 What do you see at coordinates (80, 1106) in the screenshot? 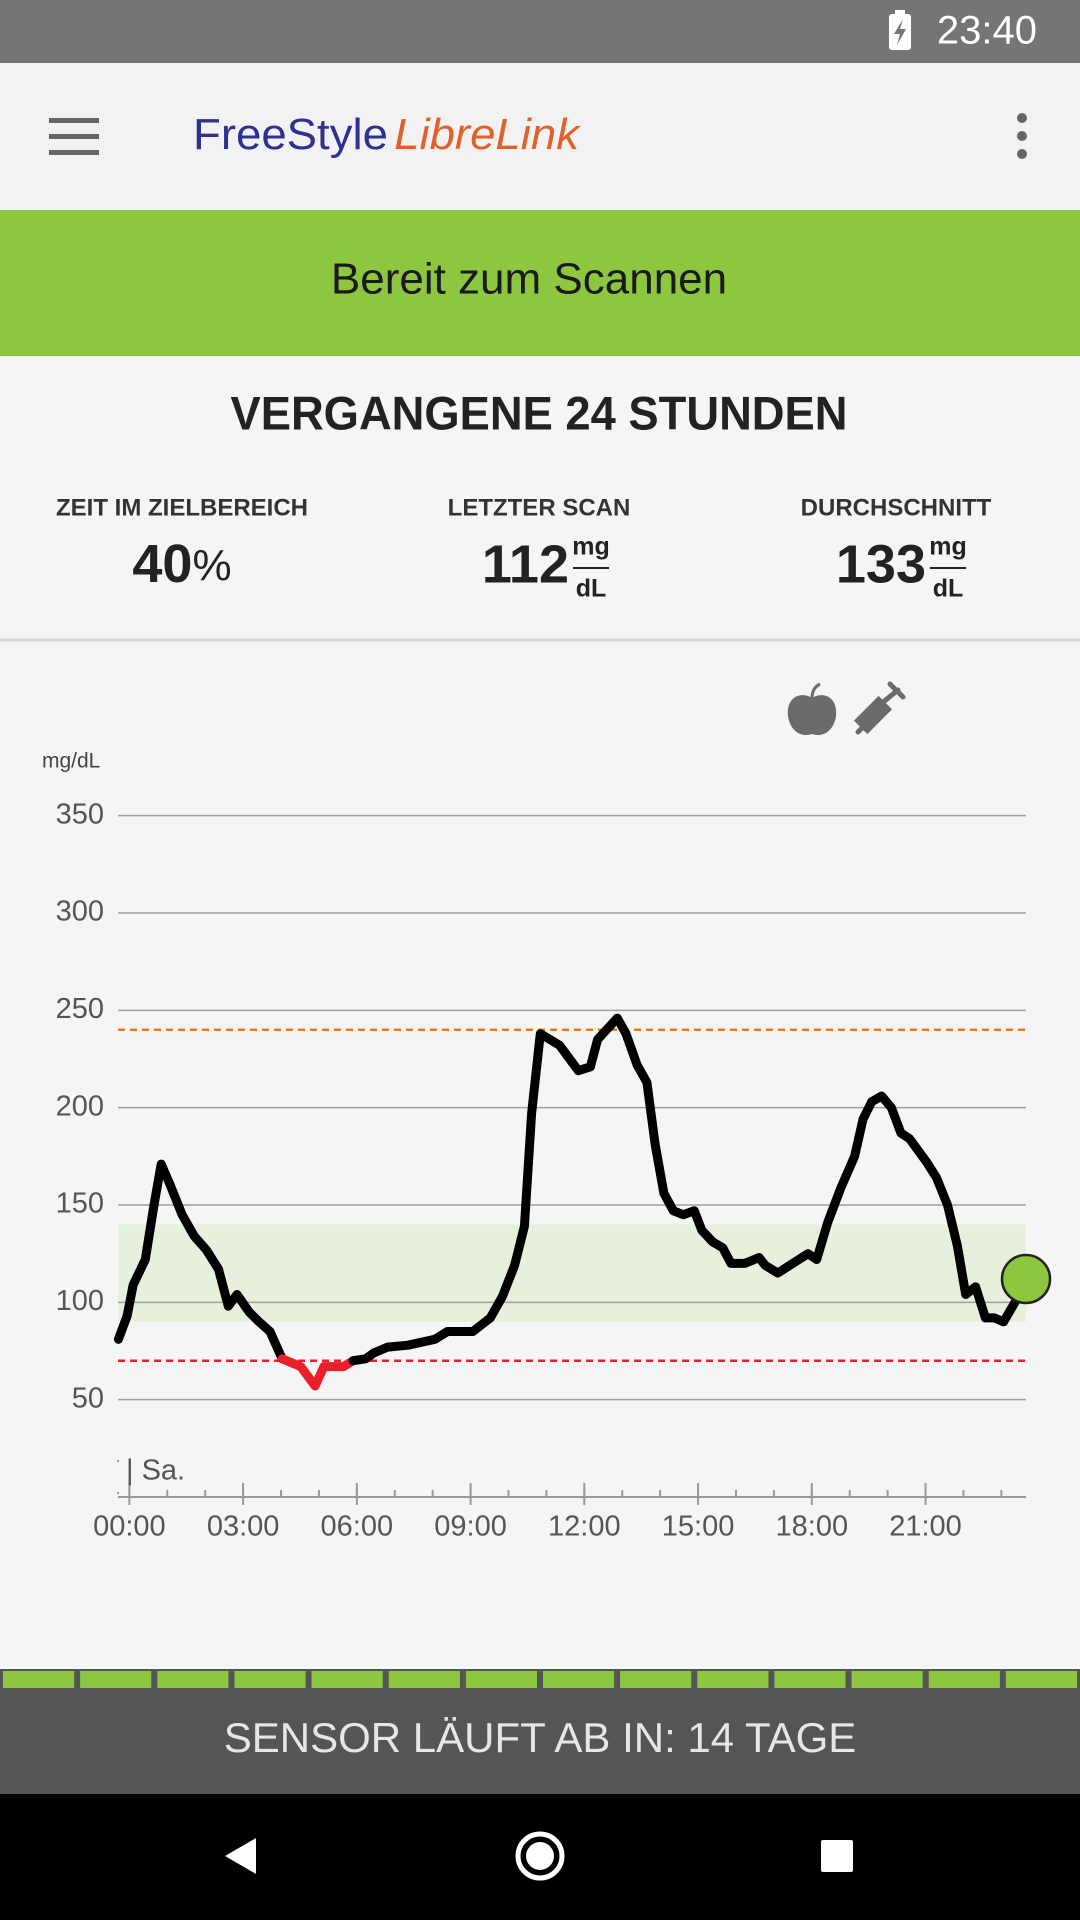
I see `y-tick-label: 200` at bounding box center [80, 1106].